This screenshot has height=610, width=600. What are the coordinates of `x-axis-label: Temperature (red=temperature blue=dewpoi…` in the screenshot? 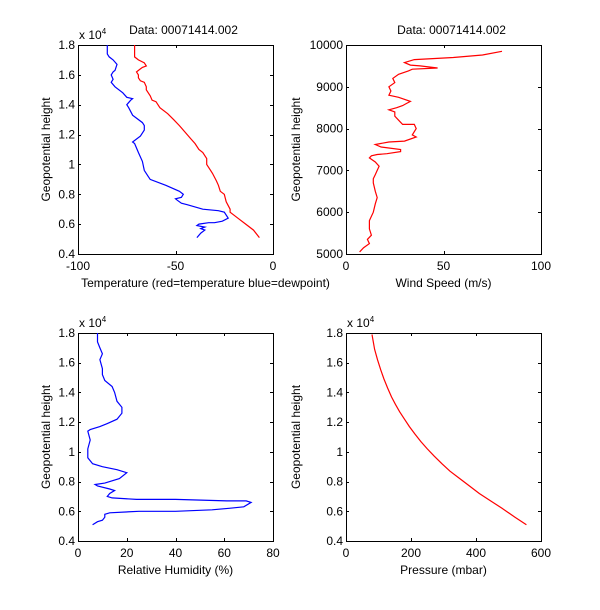 It's located at (205, 283).